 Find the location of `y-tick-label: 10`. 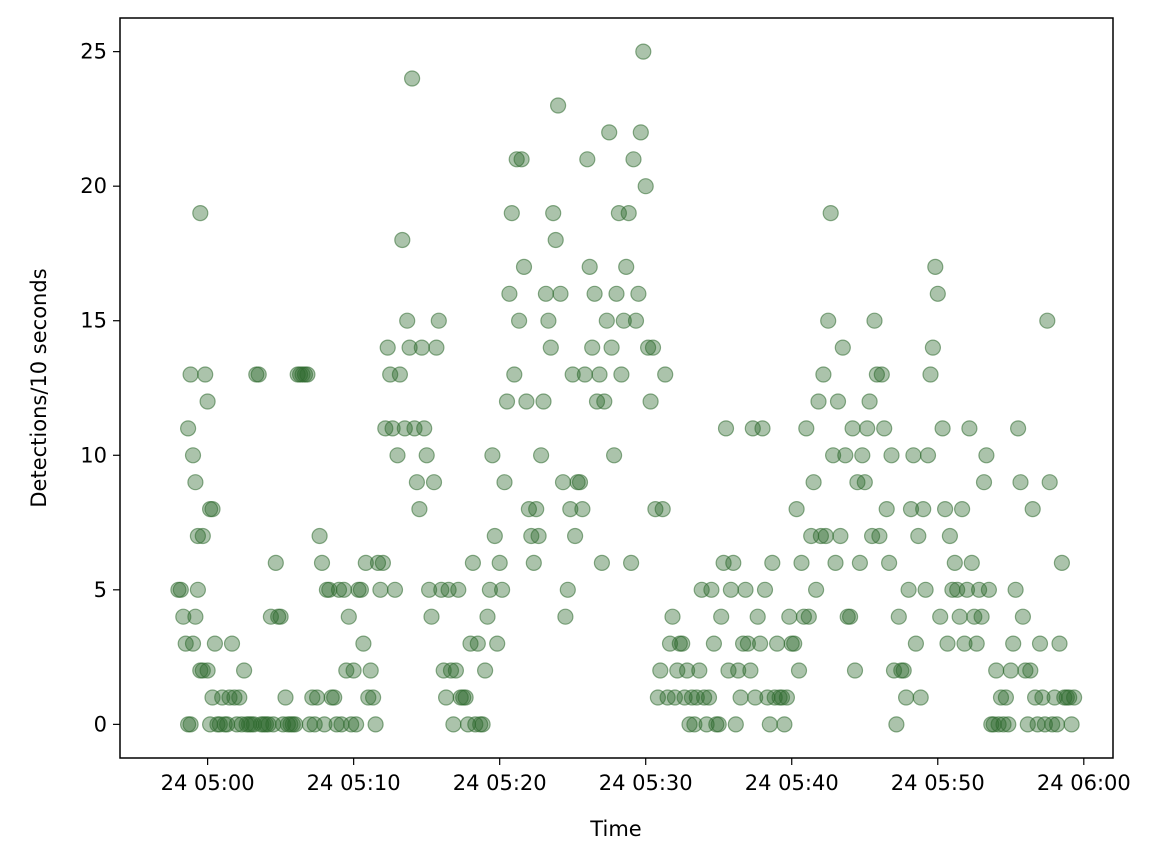

y-tick-label: 10 is located at coordinates (93, 455).